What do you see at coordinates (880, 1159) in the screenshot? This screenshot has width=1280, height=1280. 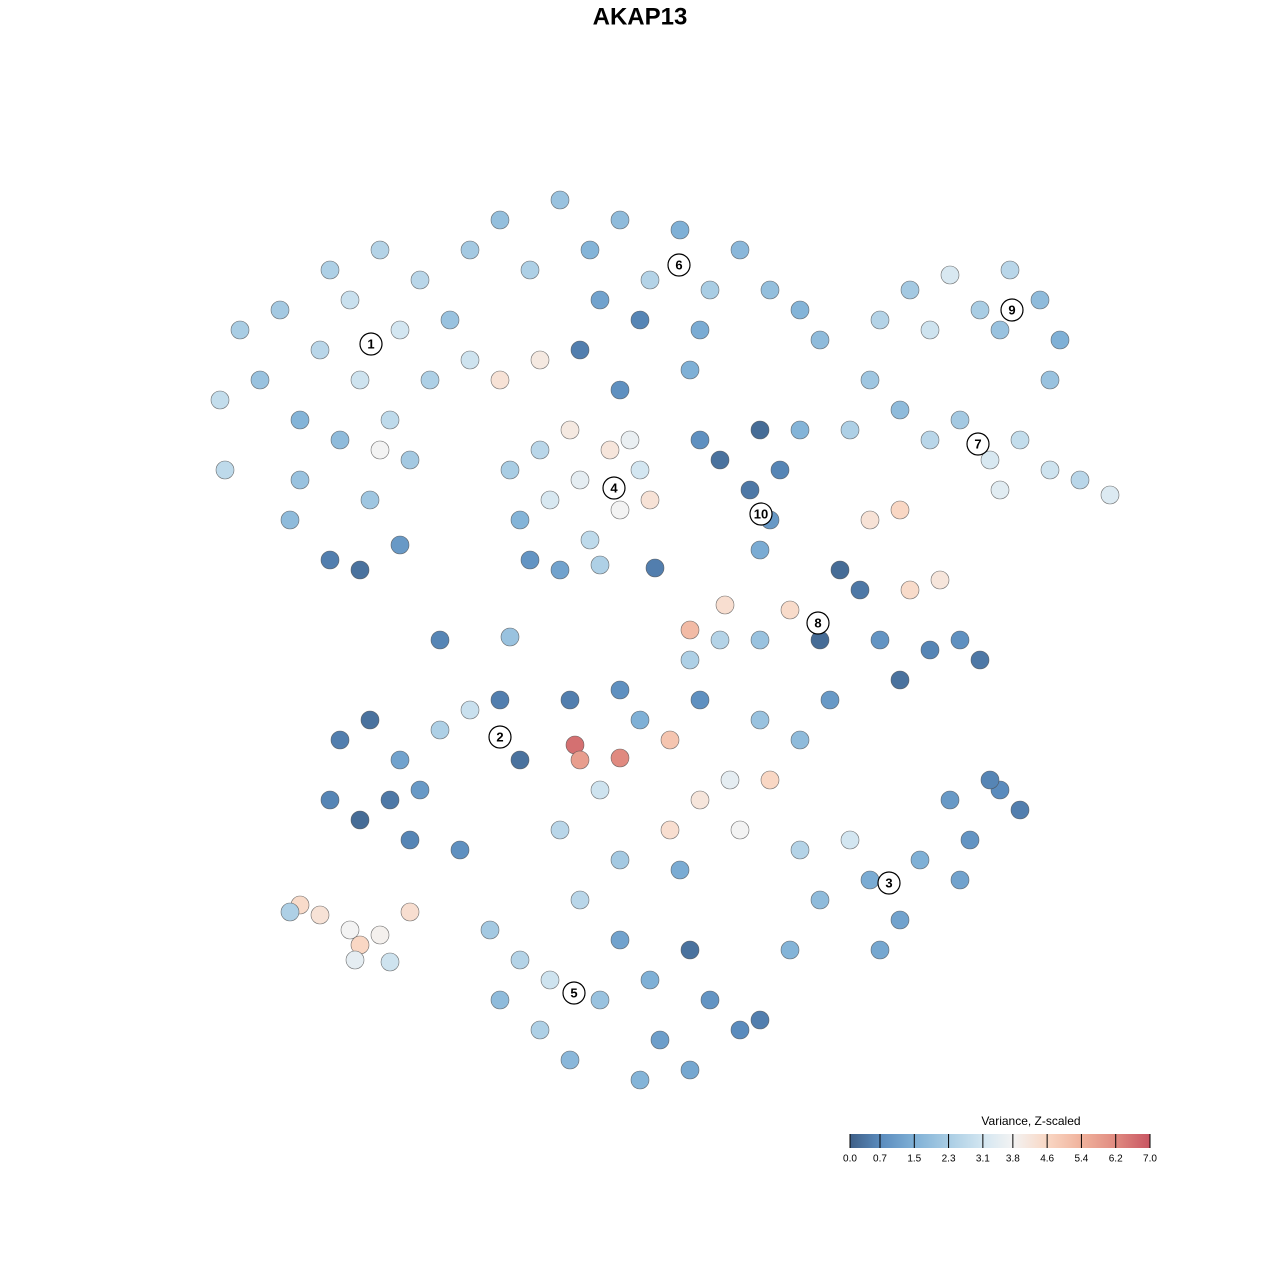 I see `colorbar-tick-label: 0.7` at bounding box center [880, 1159].